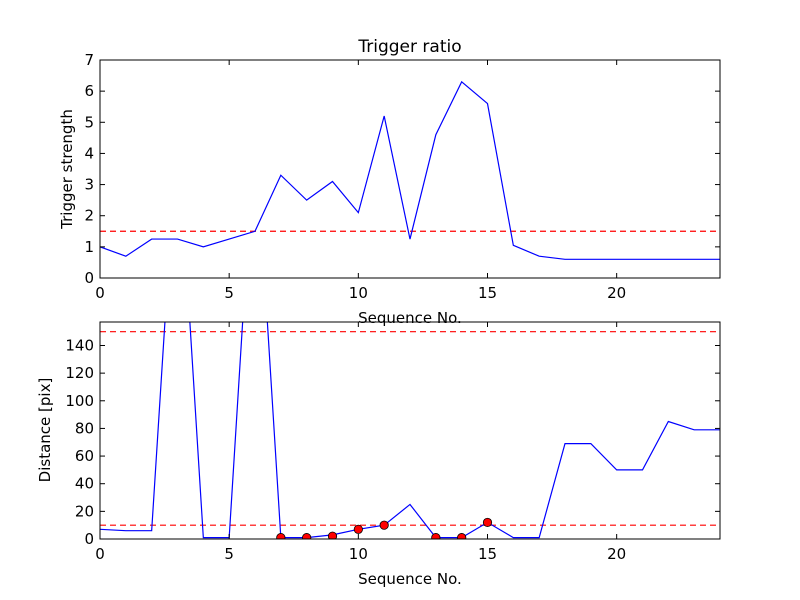 The width and height of the screenshot is (800, 600). I want to click on chart-title: Trigger ratio, so click(409, 47).